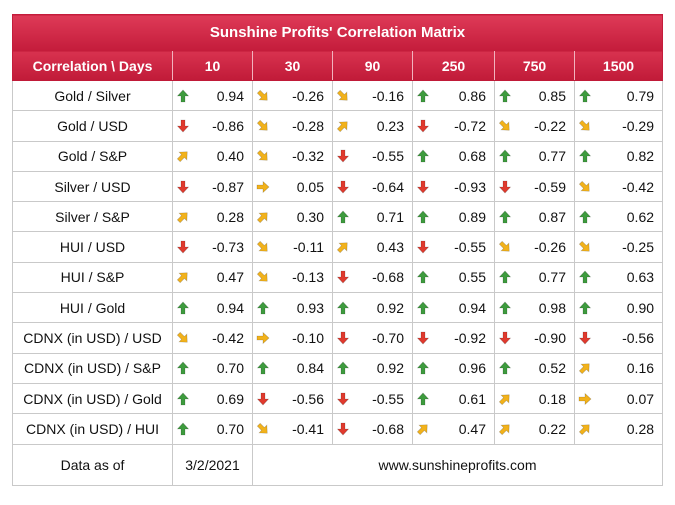 This screenshot has width=675, height=505. Describe the element at coordinates (472, 216) in the screenshot. I see `correlation-value: 0.89` at that location.